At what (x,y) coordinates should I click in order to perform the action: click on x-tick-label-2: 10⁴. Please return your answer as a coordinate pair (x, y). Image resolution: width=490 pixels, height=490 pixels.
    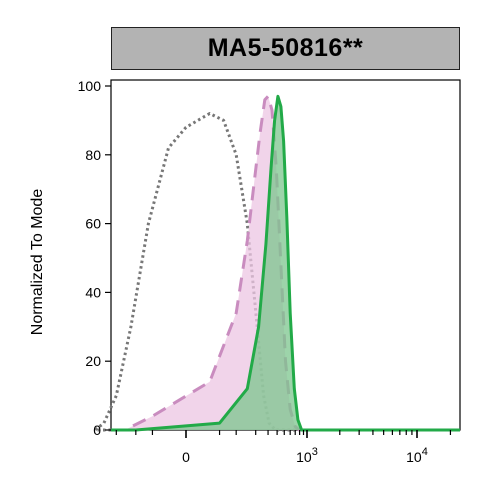
    Looking at the image, I should click on (417, 455).